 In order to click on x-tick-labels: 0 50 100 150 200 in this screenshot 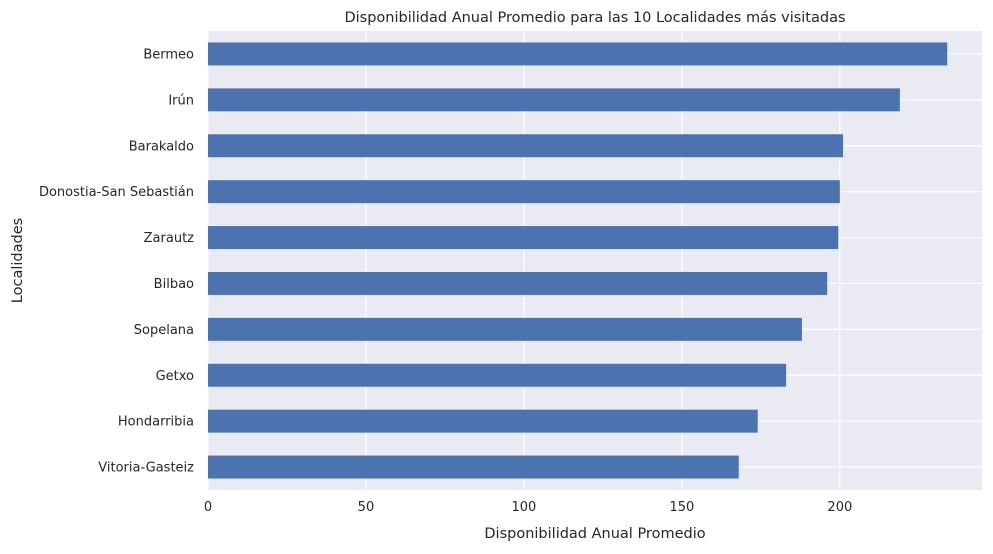, I will do `click(528, 507)`.